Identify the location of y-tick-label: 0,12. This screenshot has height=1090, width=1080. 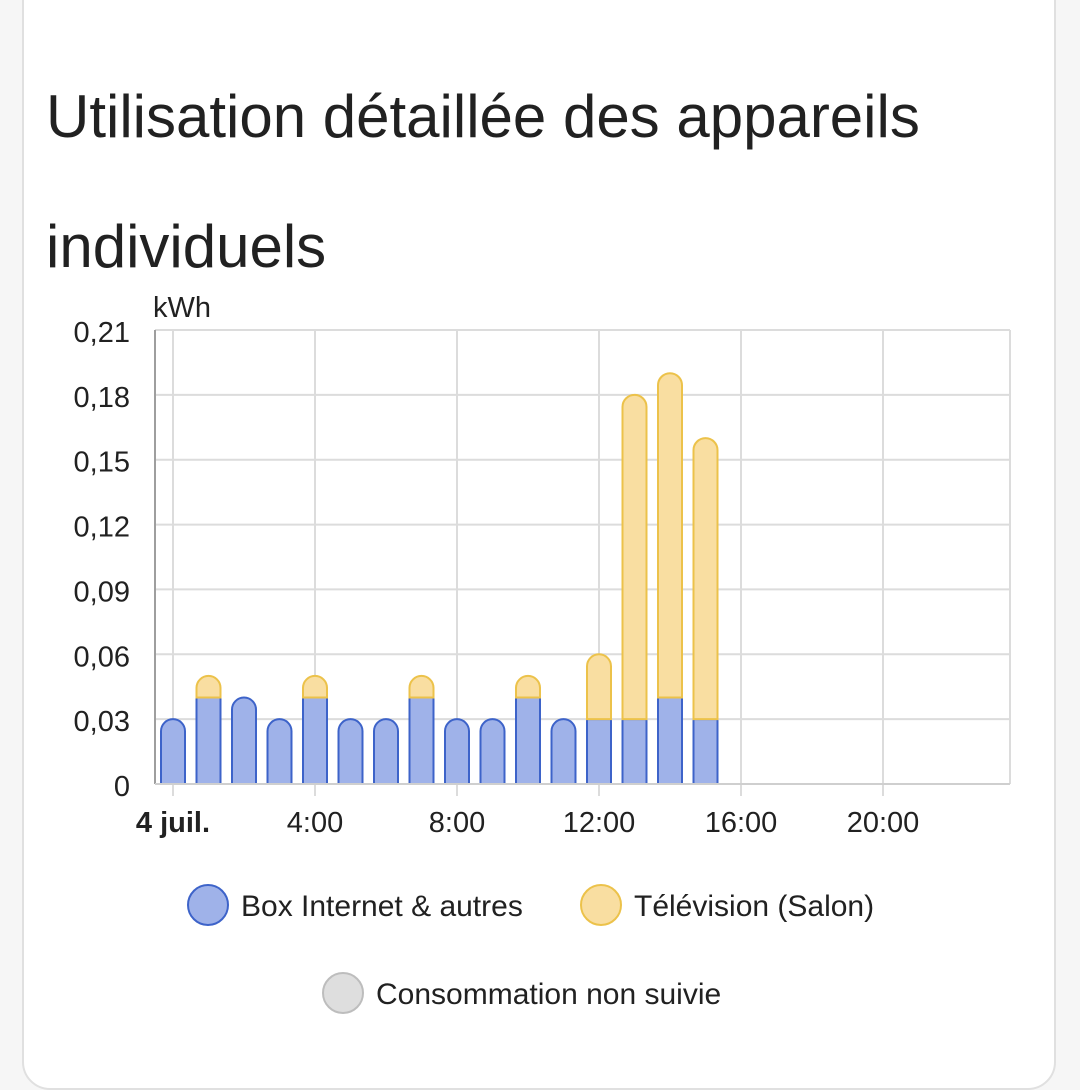
(102, 528).